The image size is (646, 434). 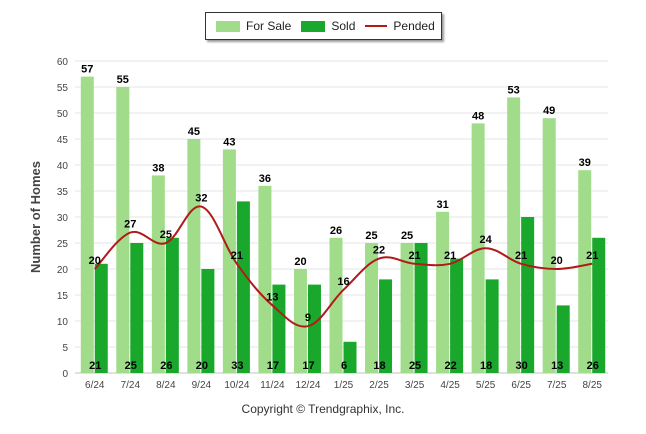 What do you see at coordinates (63, 62) in the screenshot?
I see `y-tick-label: 60` at bounding box center [63, 62].